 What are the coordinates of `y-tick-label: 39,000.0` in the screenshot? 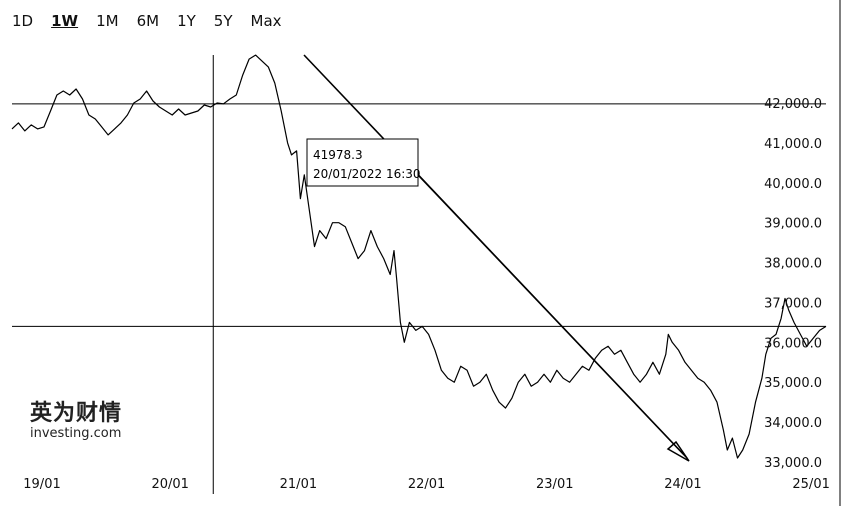 It's located at (793, 224).